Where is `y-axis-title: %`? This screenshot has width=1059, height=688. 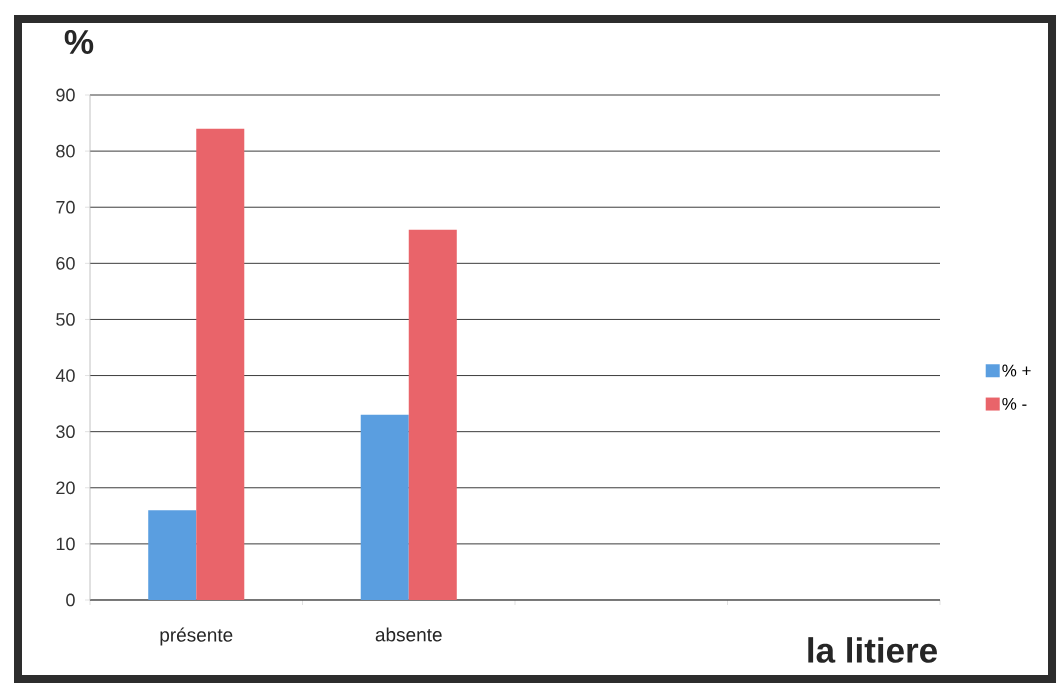
y-axis-title: % is located at coordinates (79, 42).